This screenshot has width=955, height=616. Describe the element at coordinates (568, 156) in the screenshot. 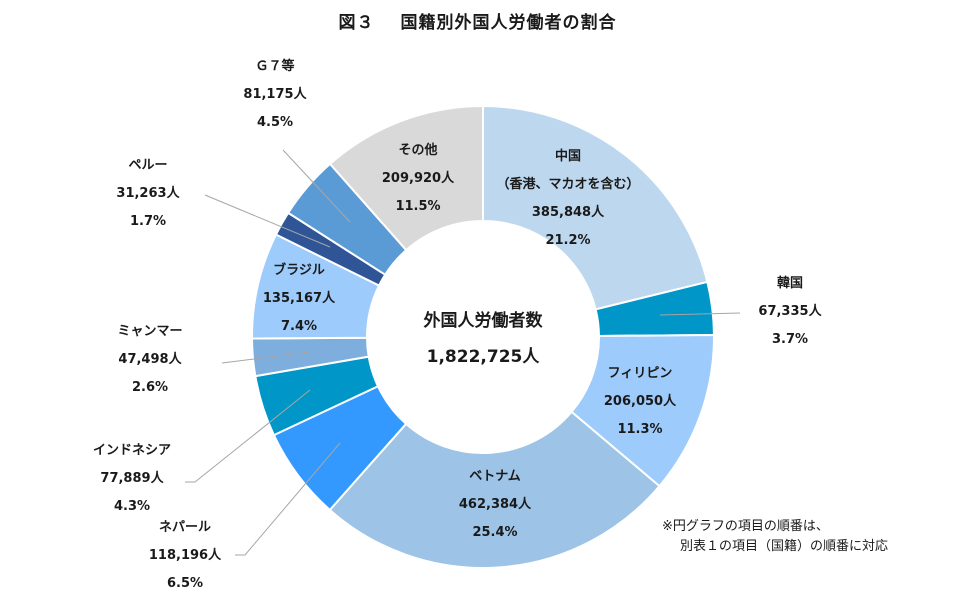

I see `slice-label-name: 中国` at that location.